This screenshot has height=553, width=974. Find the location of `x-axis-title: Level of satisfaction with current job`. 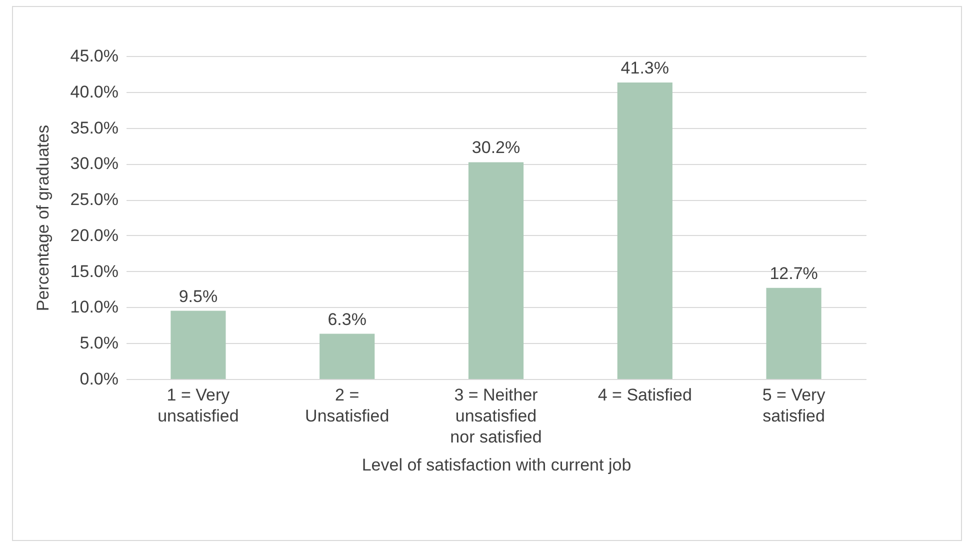

x-axis-title: Level of satisfaction with current job is located at coordinates (497, 465).